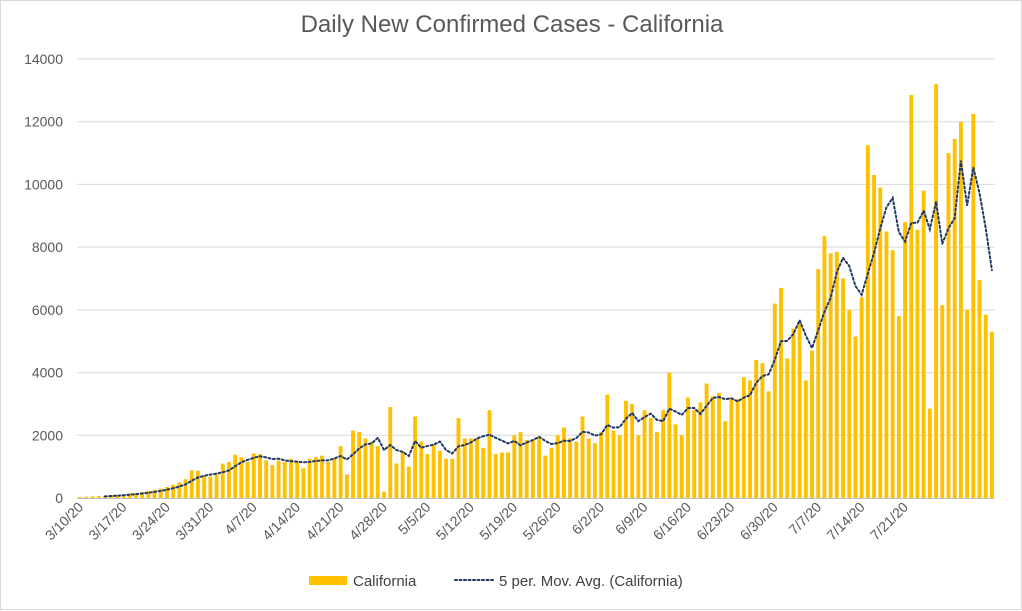 Image resolution: width=1022 pixels, height=611 pixels. I want to click on x-tick-label: 5/19/20, so click(498, 521).